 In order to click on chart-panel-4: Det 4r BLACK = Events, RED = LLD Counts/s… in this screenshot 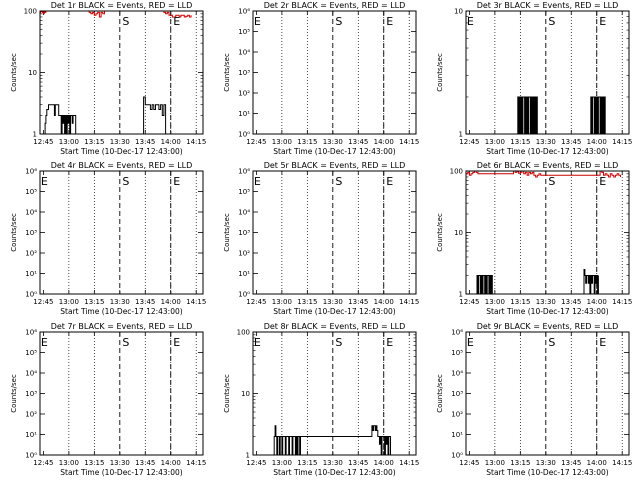, I will do `click(108, 238)`.